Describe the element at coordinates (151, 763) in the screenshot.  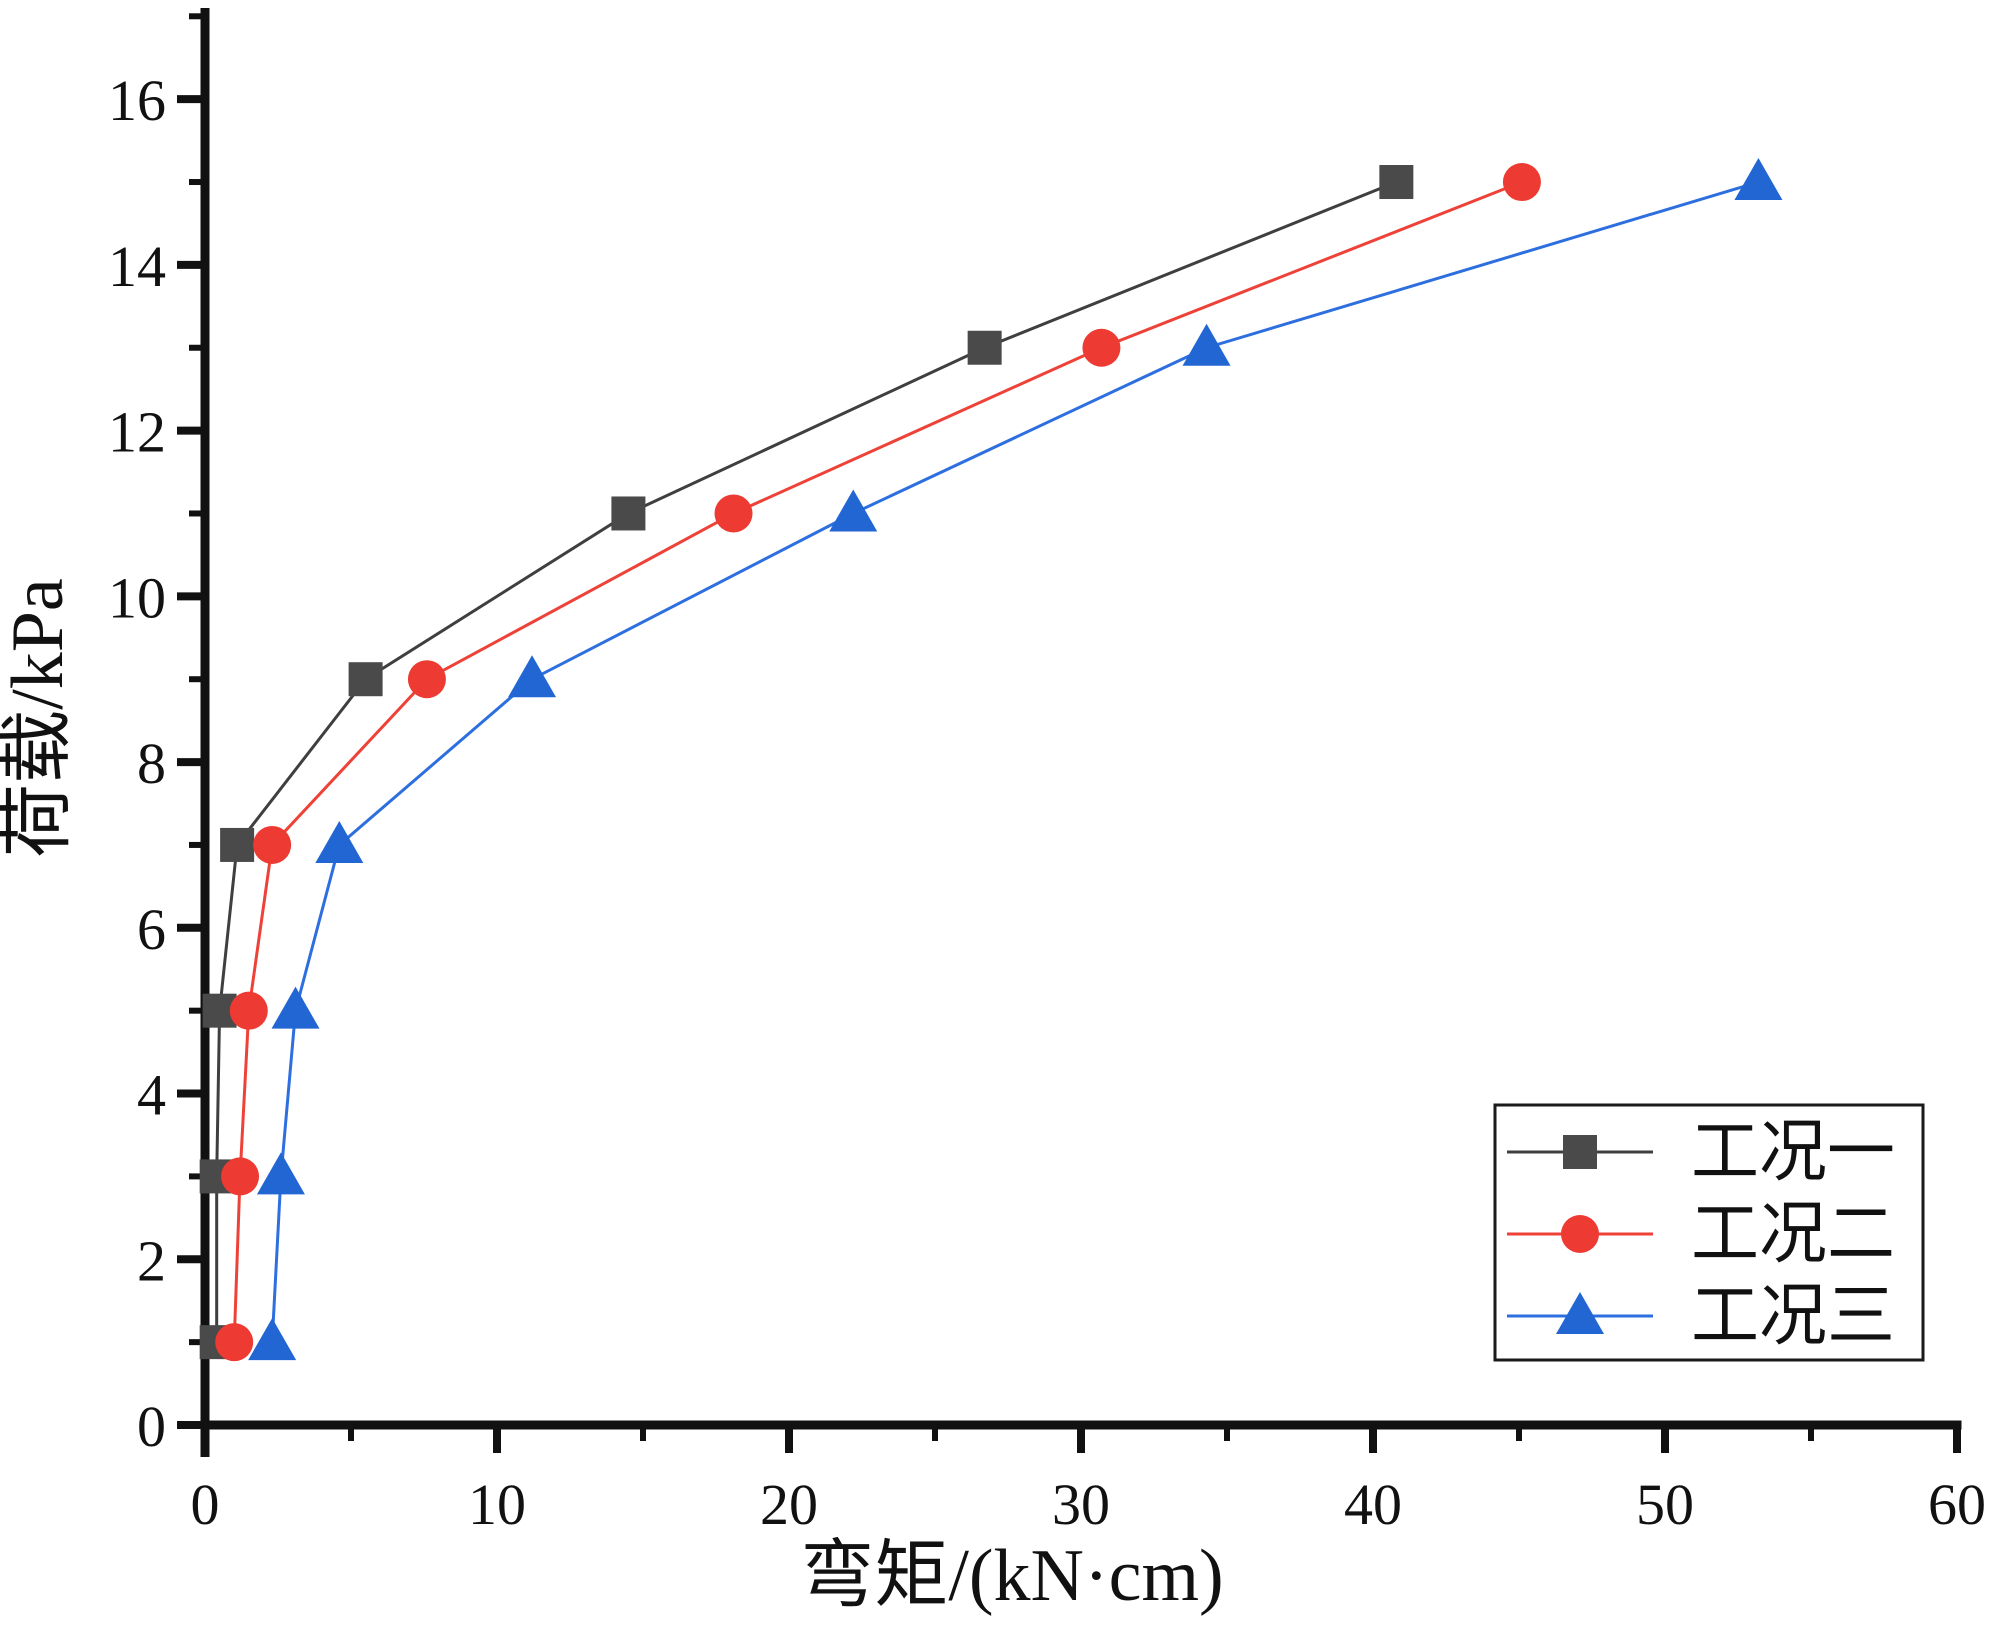
I see `y-tick-label: 8` at that location.